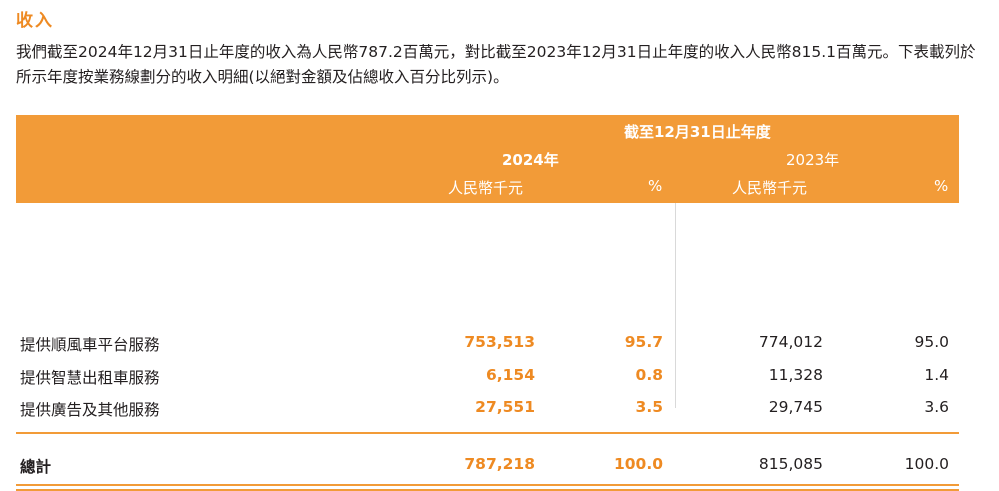 Image resolution: width=999 pixels, height=491 pixels. I want to click on total-label: 總計, so click(36, 467).